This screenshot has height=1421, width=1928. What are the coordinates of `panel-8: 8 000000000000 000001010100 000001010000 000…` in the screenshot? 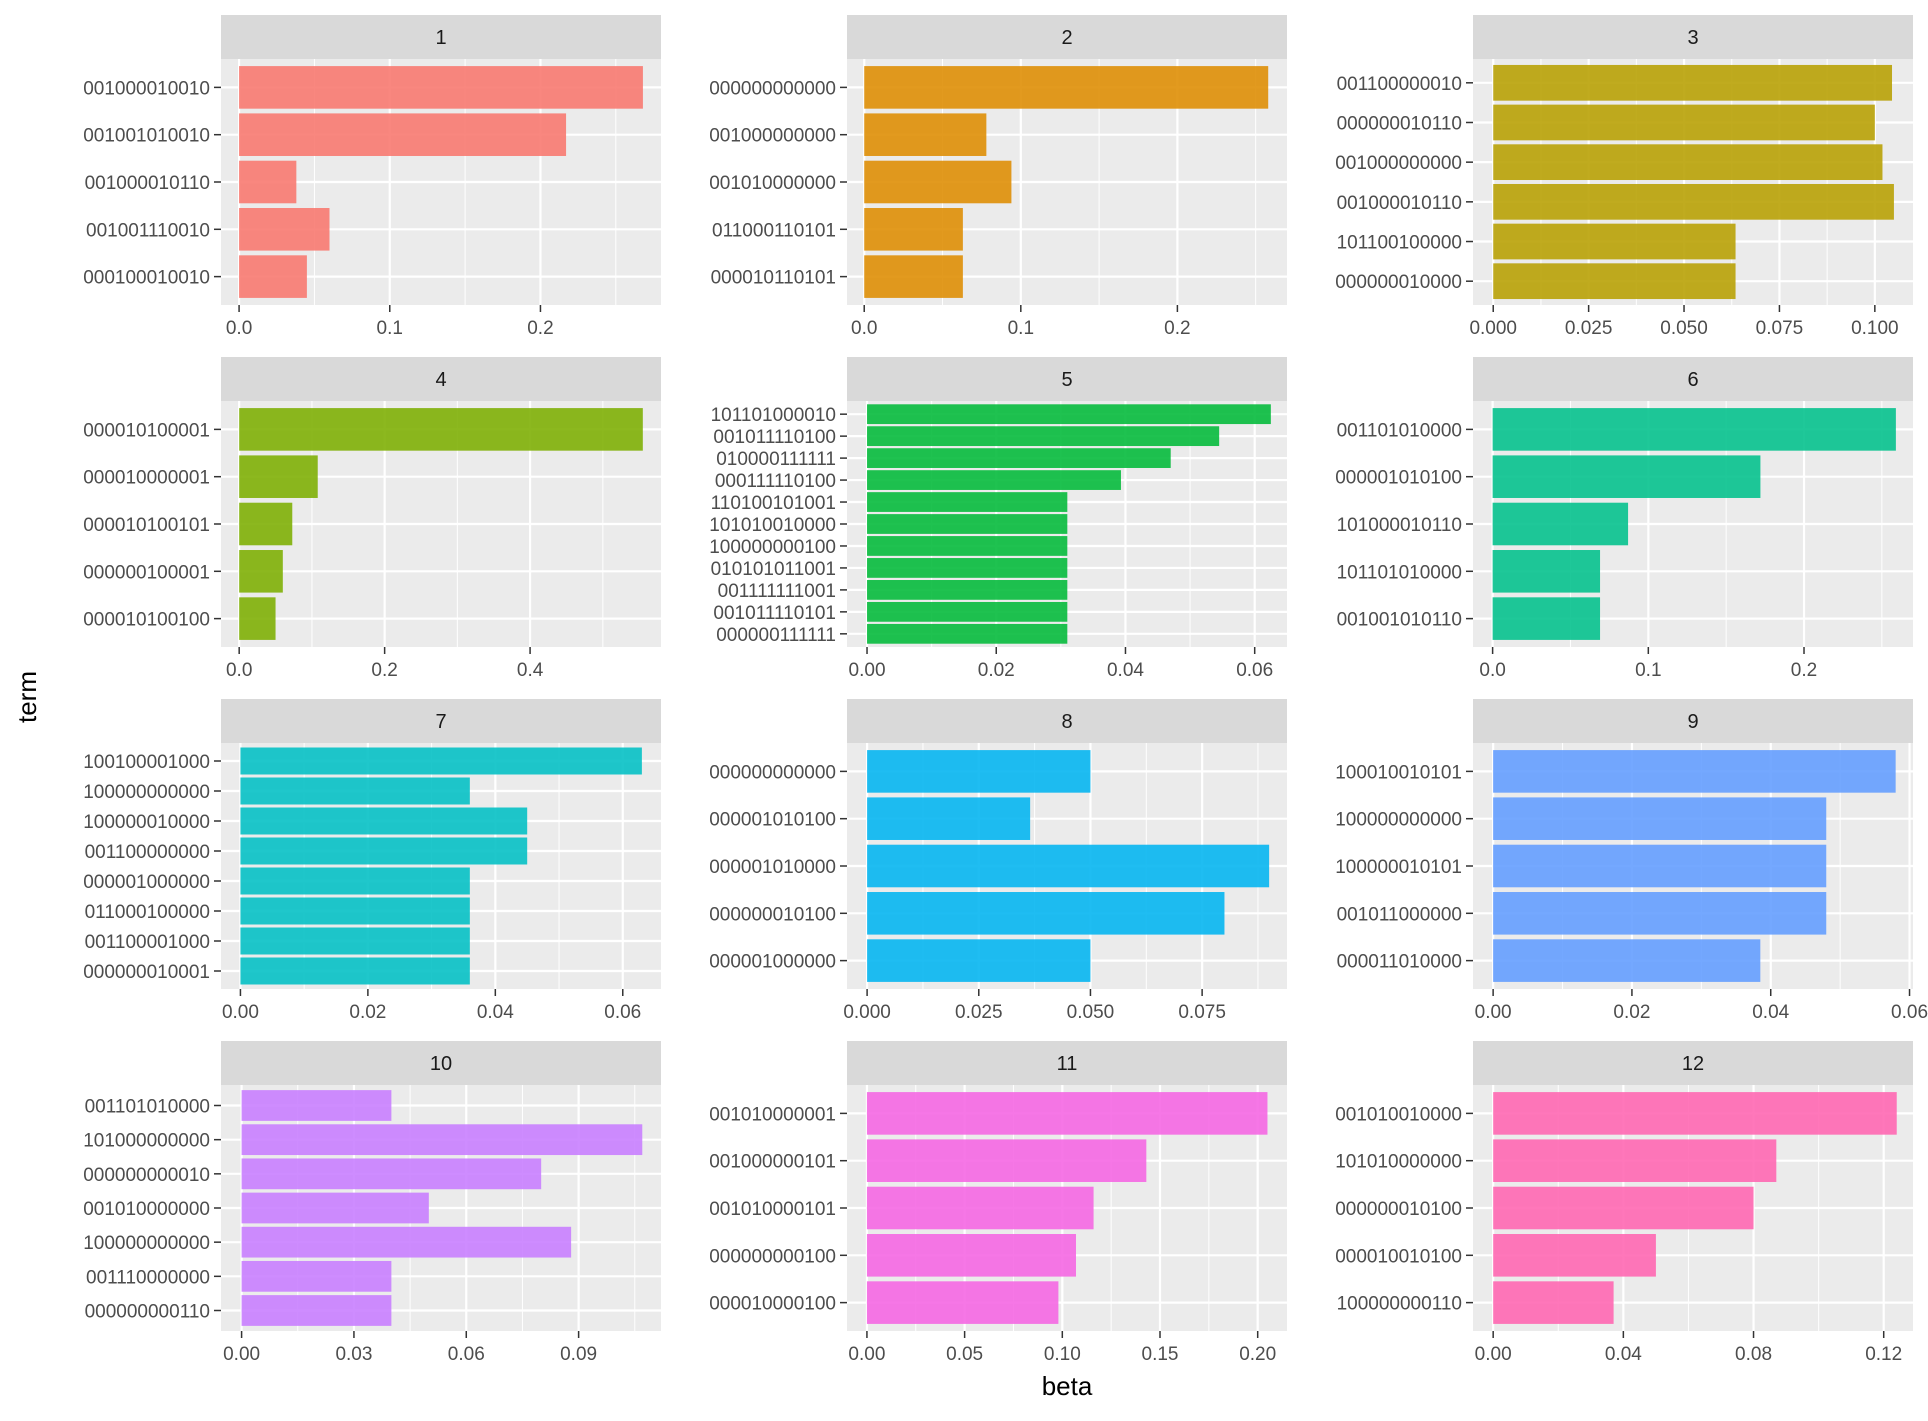 It's located at (998, 861).